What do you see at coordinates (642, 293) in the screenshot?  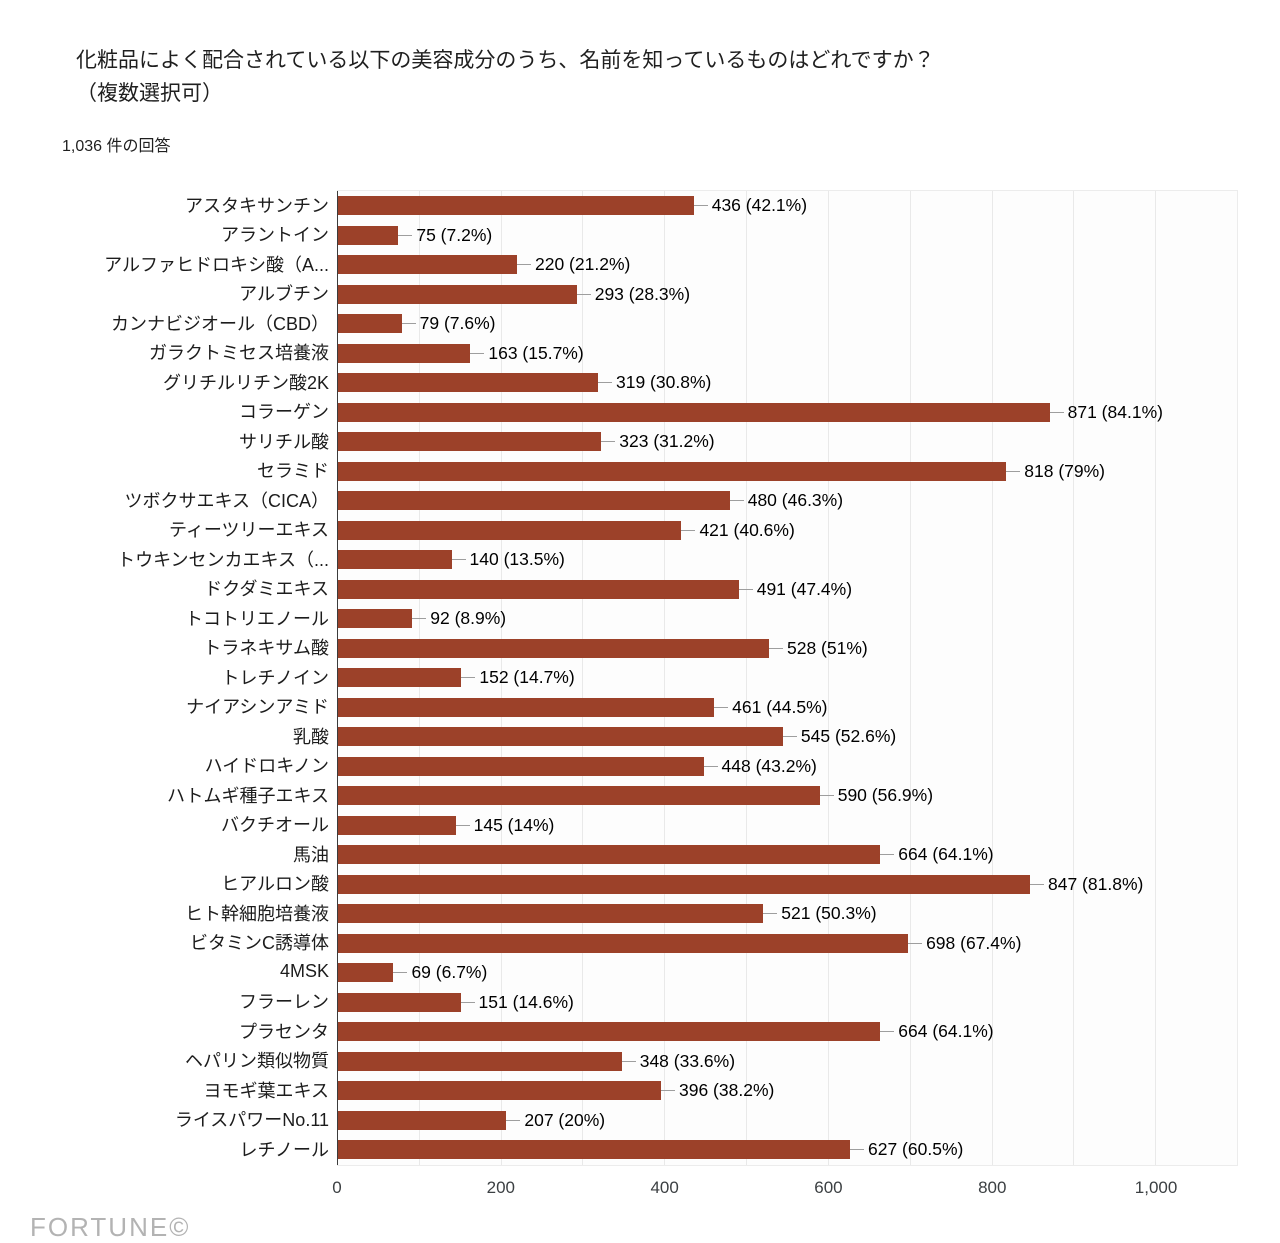 I see `bar-value-annotation: 293 (28.3%)` at bounding box center [642, 293].